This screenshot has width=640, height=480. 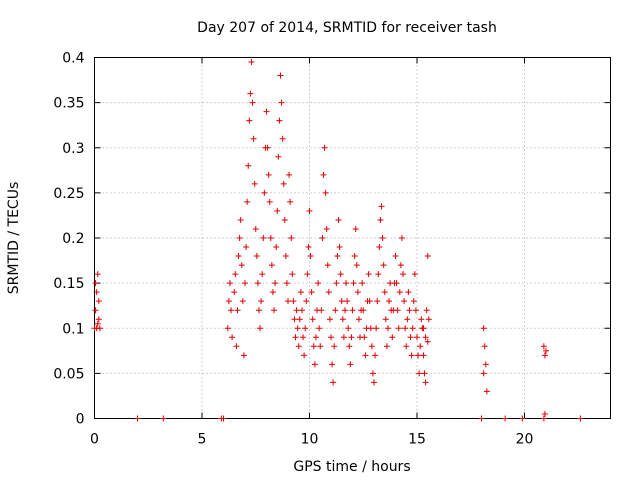 I want to click on y-tick-label: 0.15, so click(x=68, y=284).